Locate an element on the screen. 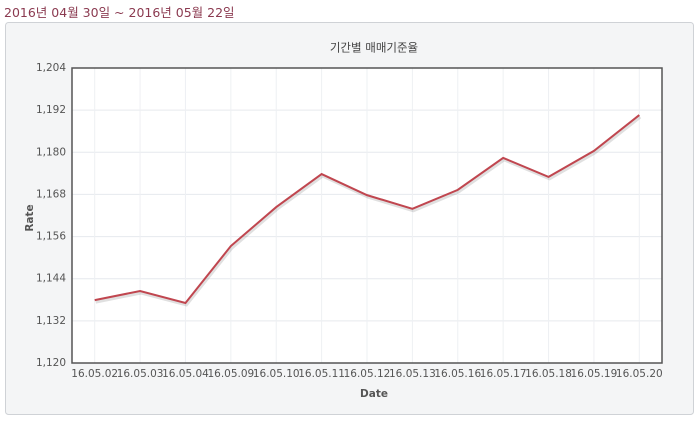  date-range: 2016년 04월 30일 ~ 2016년 05월 22일 is located at coordinates (119, 12).